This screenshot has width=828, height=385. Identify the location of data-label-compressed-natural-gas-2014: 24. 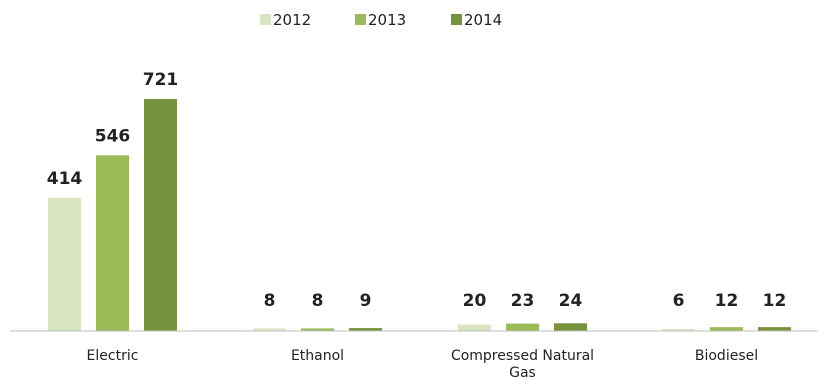
(571, 301).